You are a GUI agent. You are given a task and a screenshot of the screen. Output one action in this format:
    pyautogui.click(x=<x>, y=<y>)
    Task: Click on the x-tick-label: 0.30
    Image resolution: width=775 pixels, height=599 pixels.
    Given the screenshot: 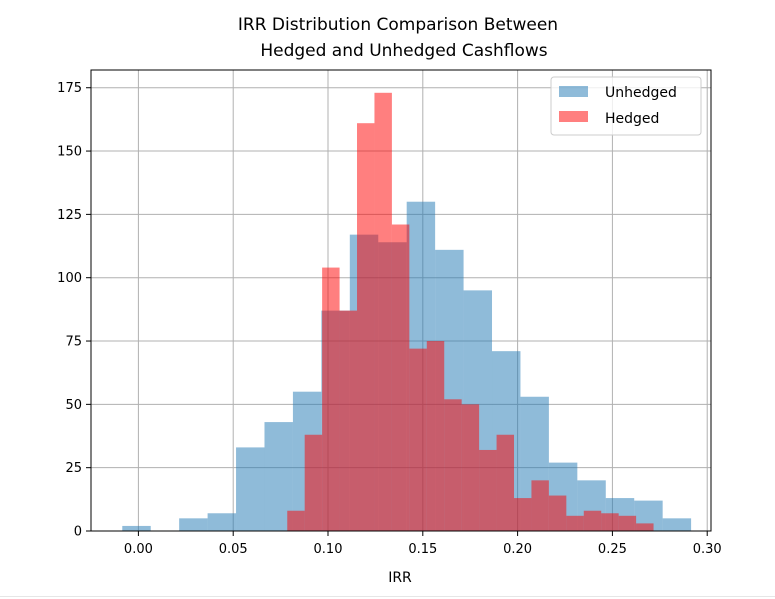 What is the action you would take?
    pyautogui.click(x=707, y=549)
    